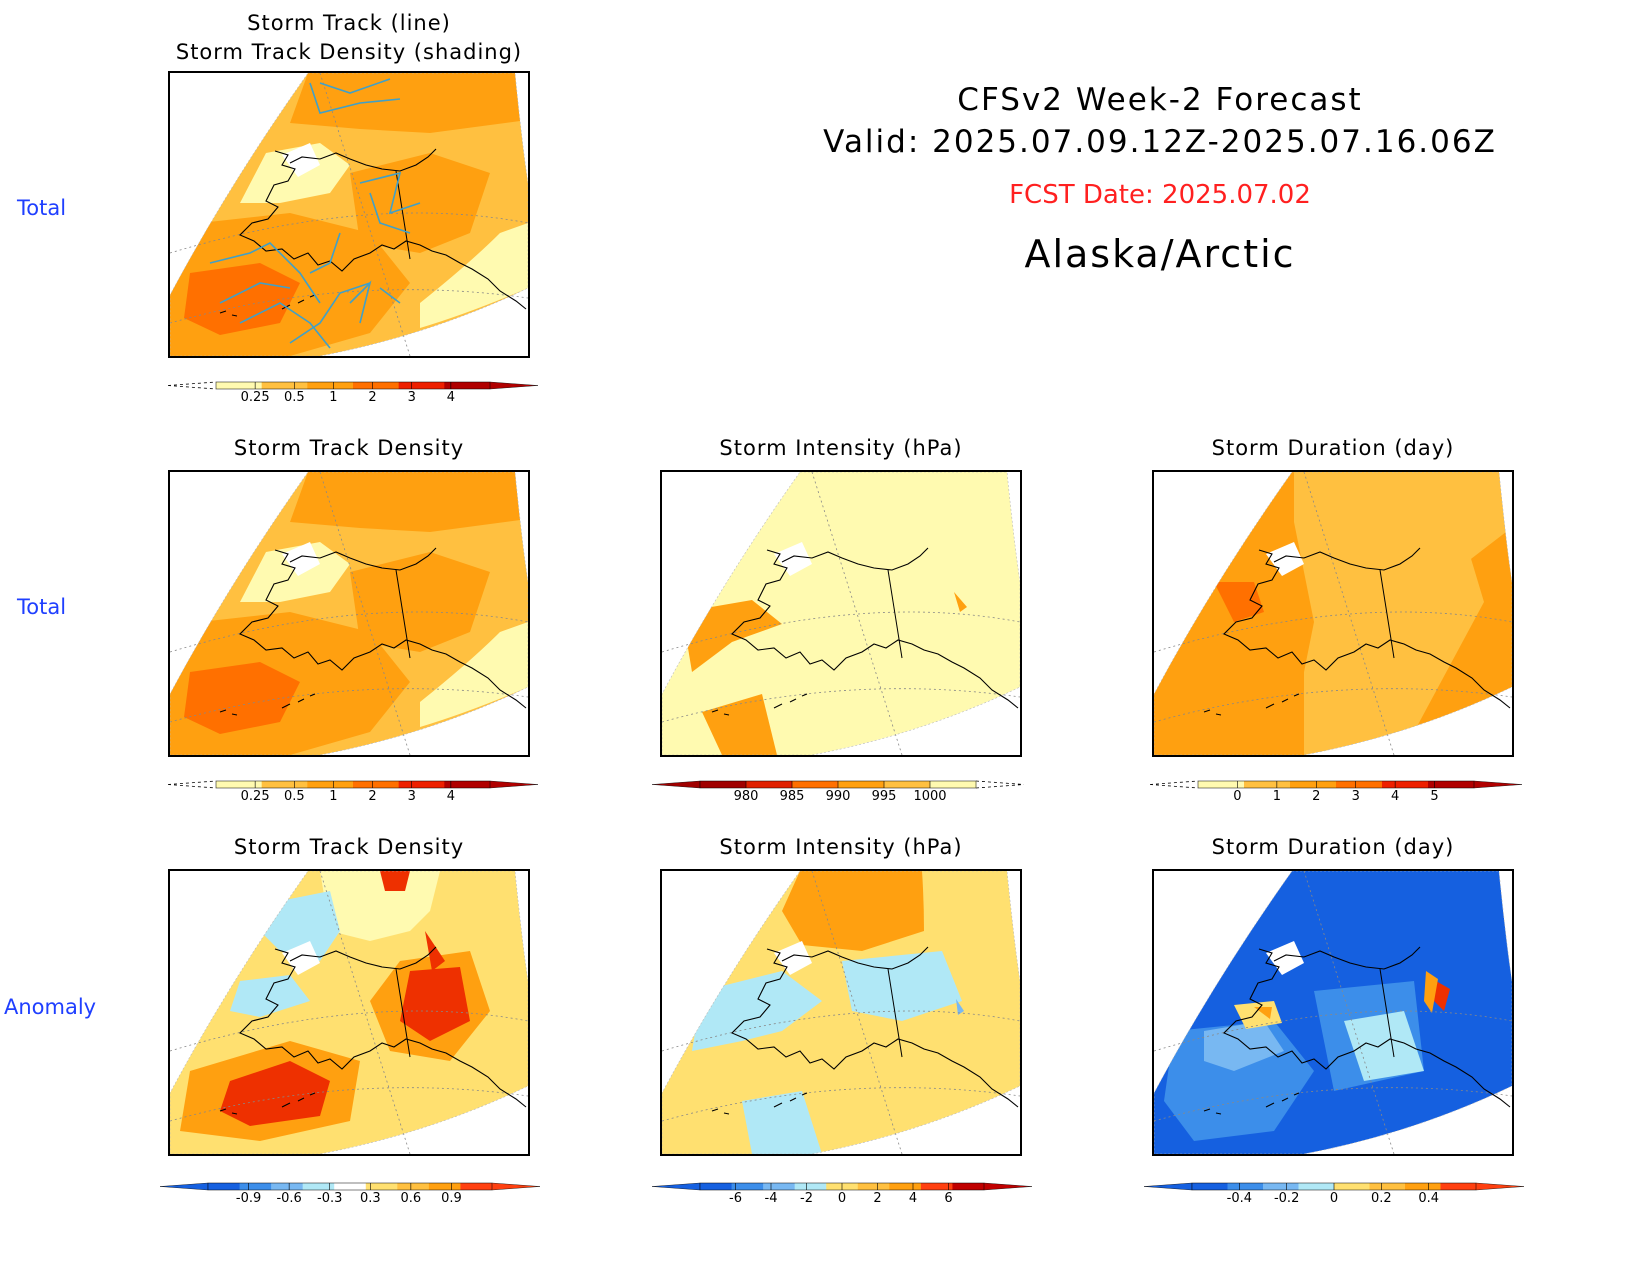 The width and height of the screenshot is (1650, 1275). I want to click on colorbar-tick-label: 0.5, so click(294, 796).